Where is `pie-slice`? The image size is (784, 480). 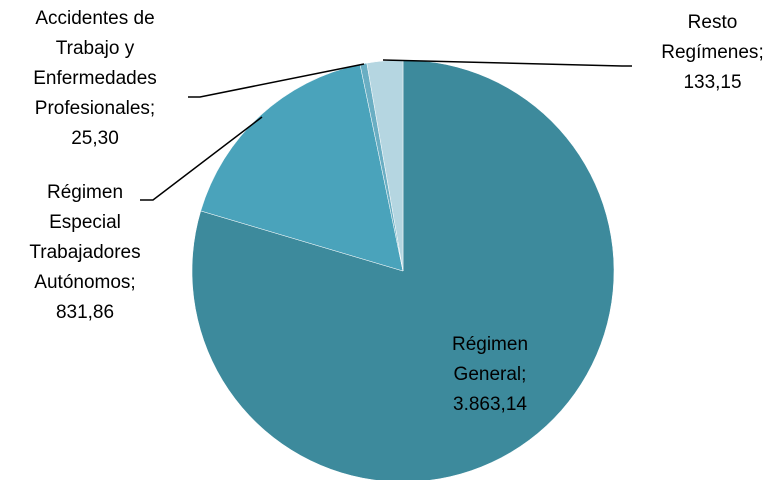
pie-slice is located at coordinates (302, 168).